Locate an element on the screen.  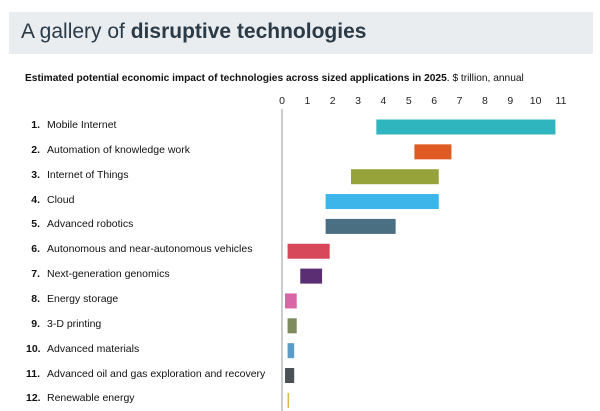
row-label: 3-D printing is located at coordinates (74, 323).